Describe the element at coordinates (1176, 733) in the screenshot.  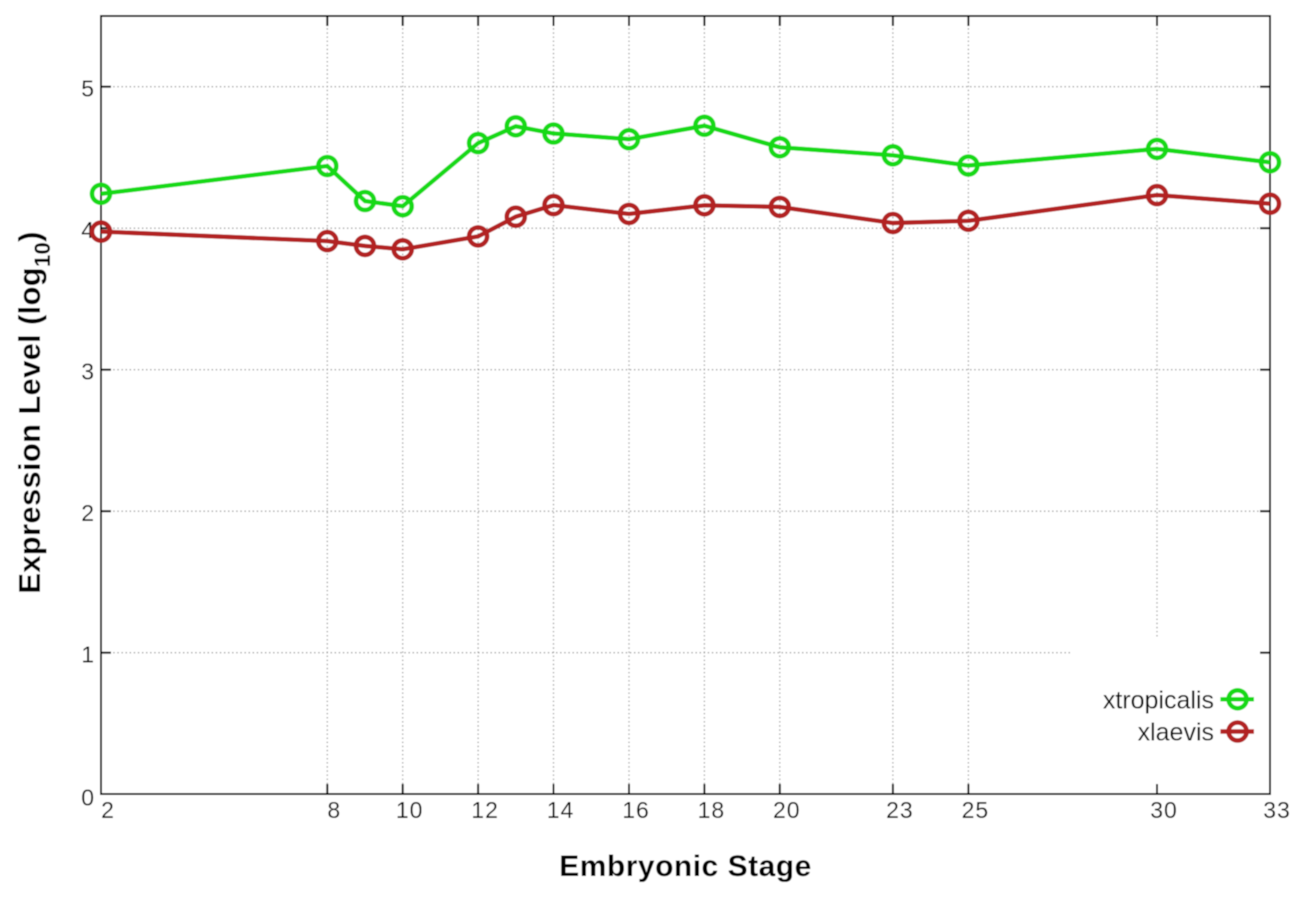
I see `svg-text: xlaevis` at that location.